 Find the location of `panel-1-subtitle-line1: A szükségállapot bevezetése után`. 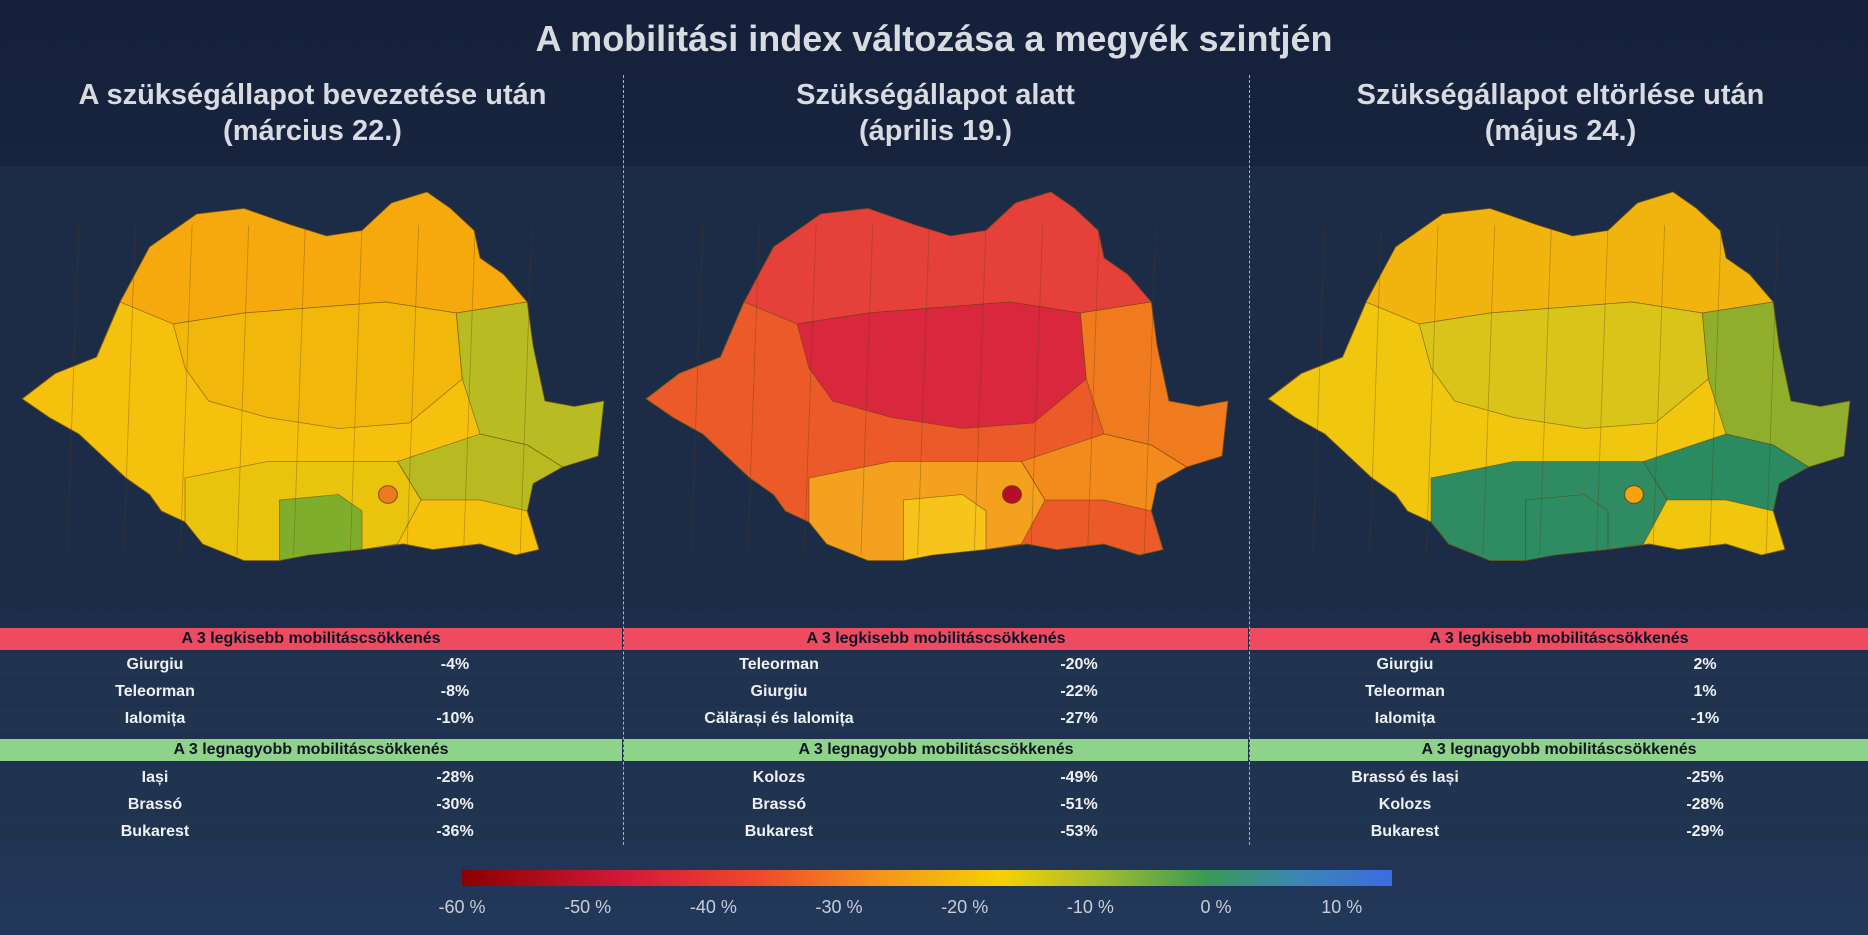

panel-1-subtitle-line1: A szükségállapot bevezetése után is located at coordinates (312, 95).